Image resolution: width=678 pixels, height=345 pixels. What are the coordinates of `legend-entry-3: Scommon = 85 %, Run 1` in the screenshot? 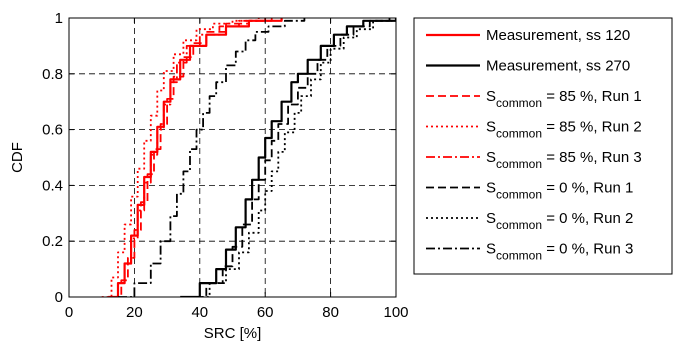 It's located at (564, 99).